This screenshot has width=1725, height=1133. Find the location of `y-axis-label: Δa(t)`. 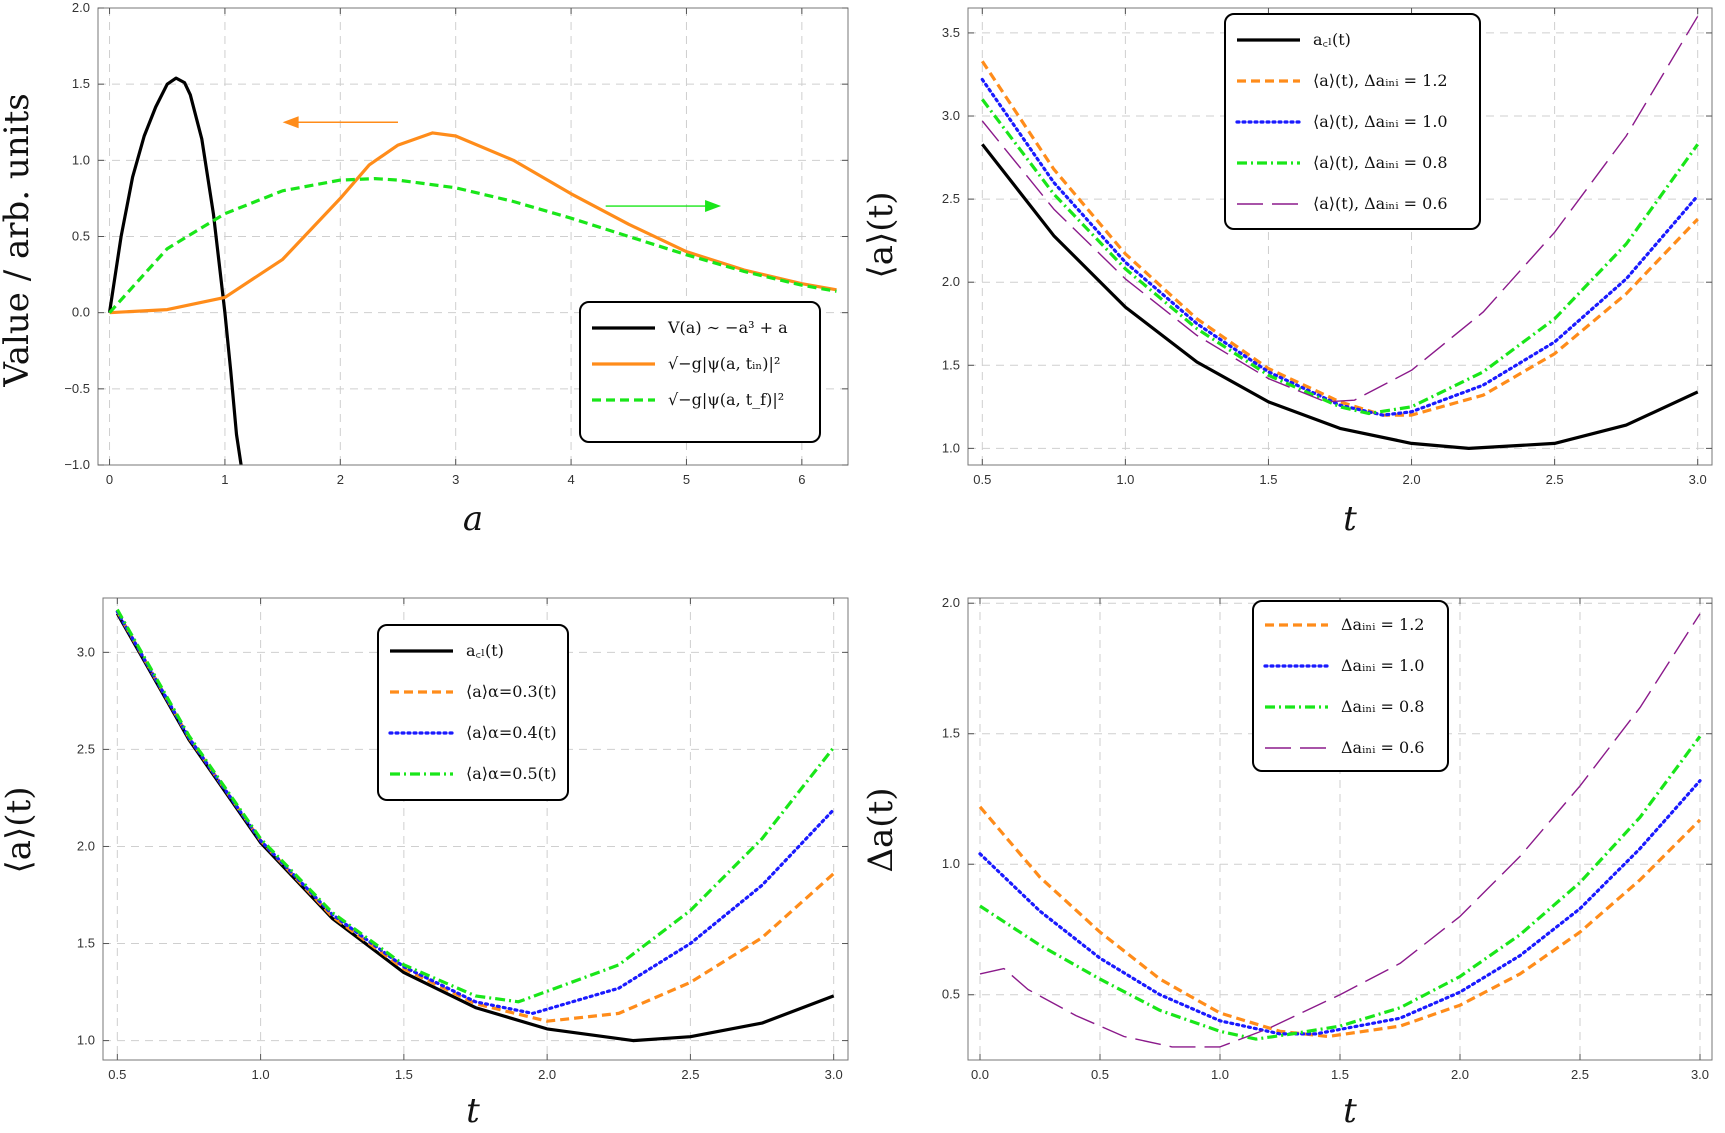

y-axis-label: Δa(t) is located at coordinates (881, 829).